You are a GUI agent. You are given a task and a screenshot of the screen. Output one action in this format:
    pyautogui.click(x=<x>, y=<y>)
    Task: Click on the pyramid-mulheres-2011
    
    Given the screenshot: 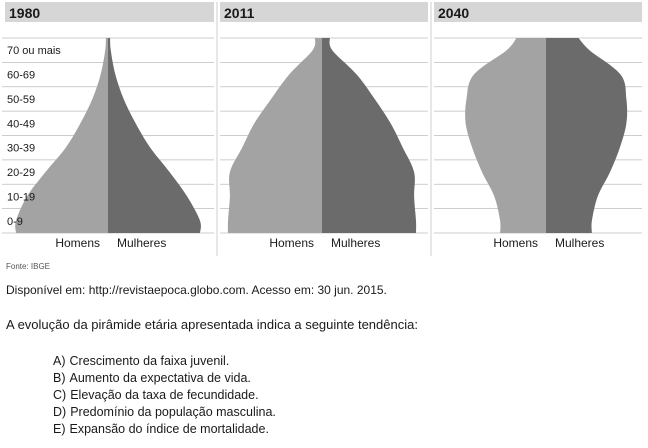 What is the action you would take?
    pyautogui.click(x=369, y=135)
    